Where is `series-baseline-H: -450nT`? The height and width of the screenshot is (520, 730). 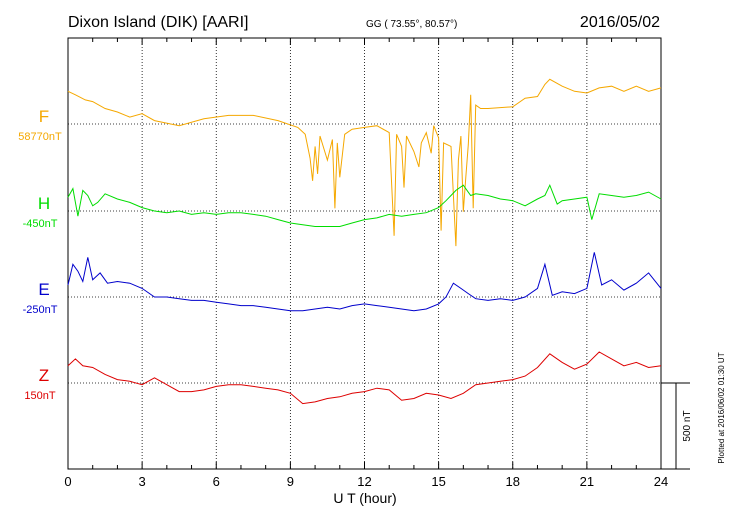 series-baseline-H: -450nT is located at coordinates (40, 224).